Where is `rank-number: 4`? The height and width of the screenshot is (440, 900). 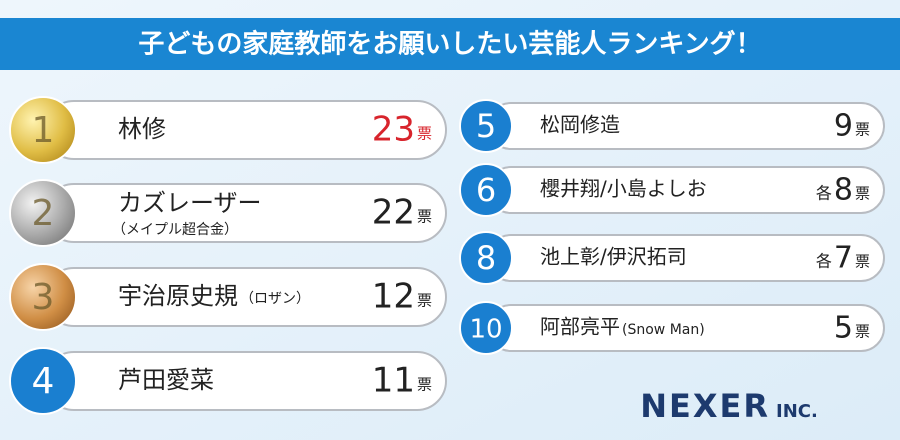
rank-number: 4 is located at coordinates (43, 381).